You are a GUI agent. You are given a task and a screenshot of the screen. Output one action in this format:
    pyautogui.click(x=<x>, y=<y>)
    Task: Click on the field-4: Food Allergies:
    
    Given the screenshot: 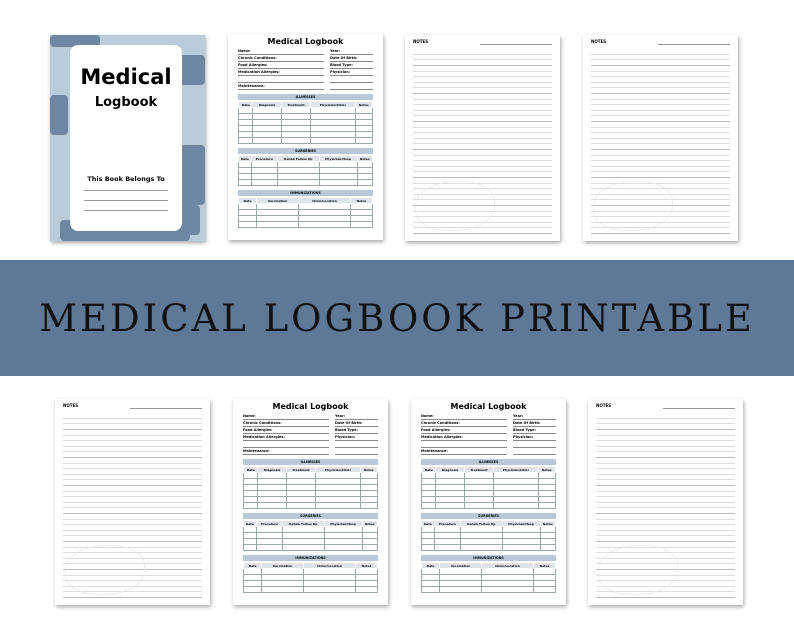 What is the action you would take?
    pyautogui.click(x=464, y=431)
    